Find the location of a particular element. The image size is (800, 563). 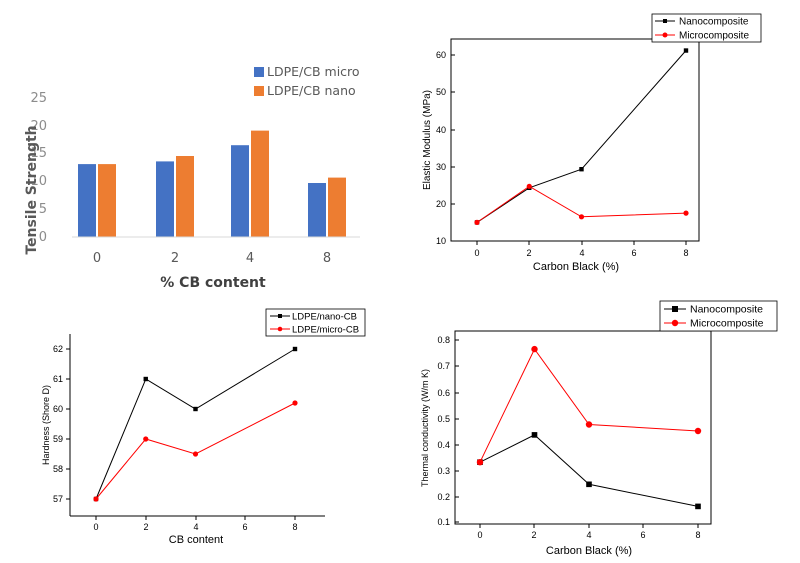

y-tick-label: 0.5 is located at coordinates (443, 419).